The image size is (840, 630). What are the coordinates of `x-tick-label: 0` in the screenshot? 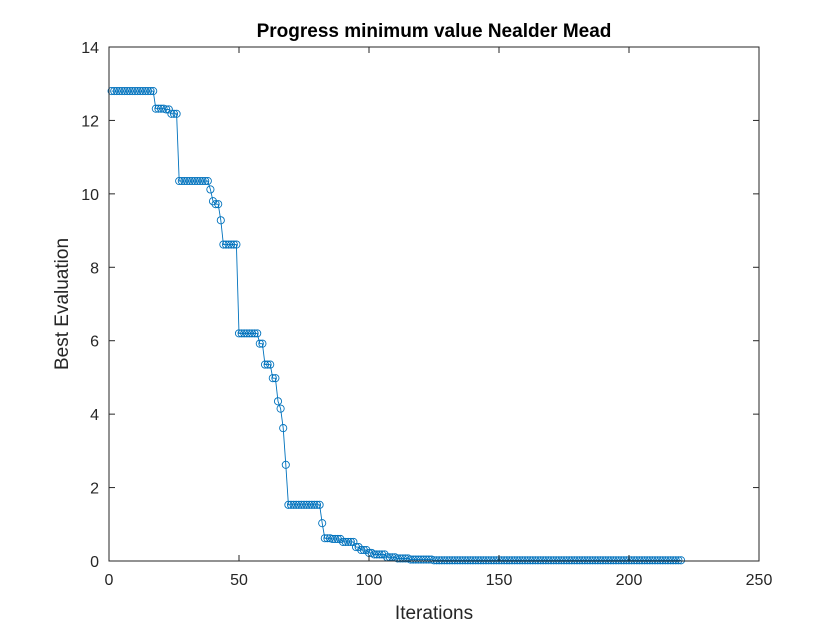 It's located at (109, 580).